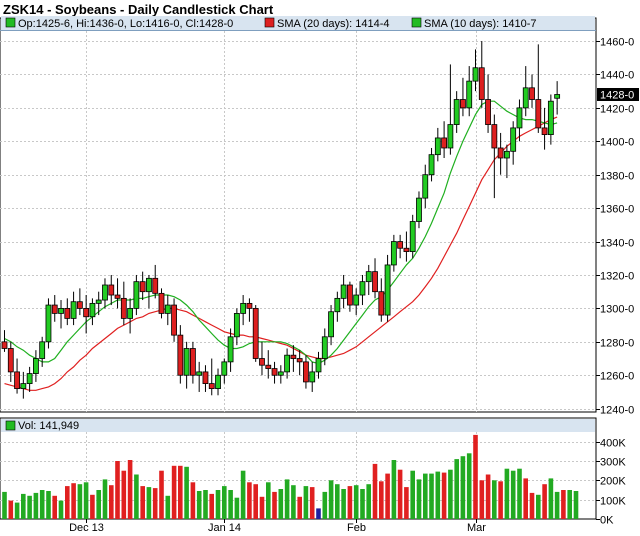  Describe the element at coordinates (607, 521) in the screenshot. I see `volume-tick-label: 0K` at that location.